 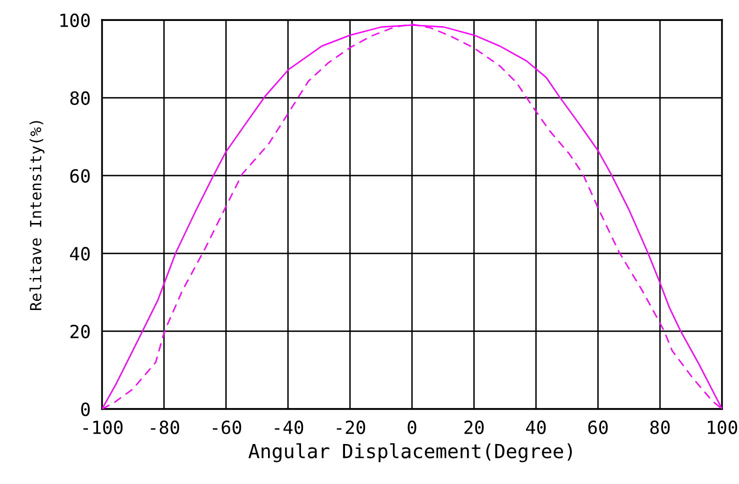 What do you see at coordinates (536, 427) in the screenshot?
I see `x-tick-label: 40` at bounding box center [536, 427].